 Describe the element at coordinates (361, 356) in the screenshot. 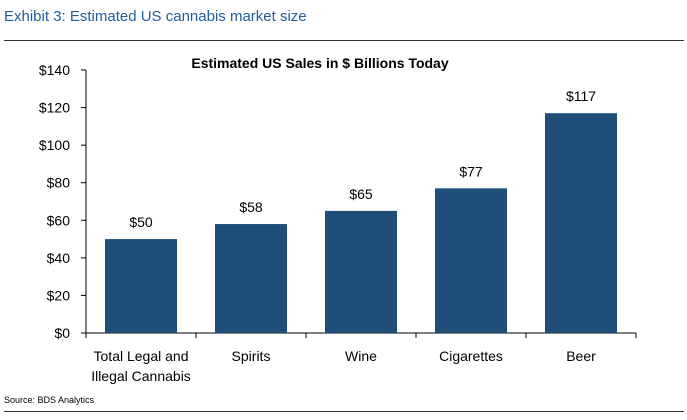

I see `x-category-label: Wine` at that location.